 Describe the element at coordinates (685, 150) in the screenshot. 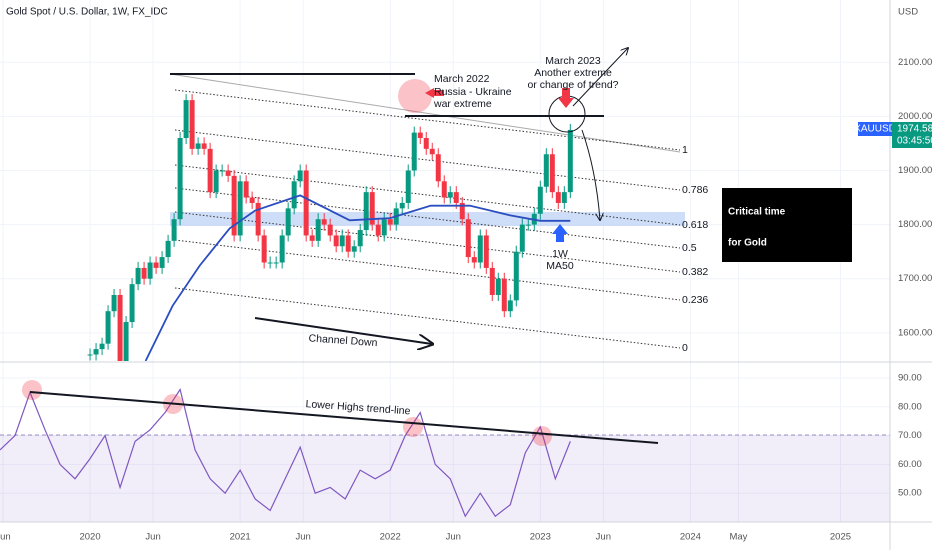

I see `fib-label: 1` at that location.